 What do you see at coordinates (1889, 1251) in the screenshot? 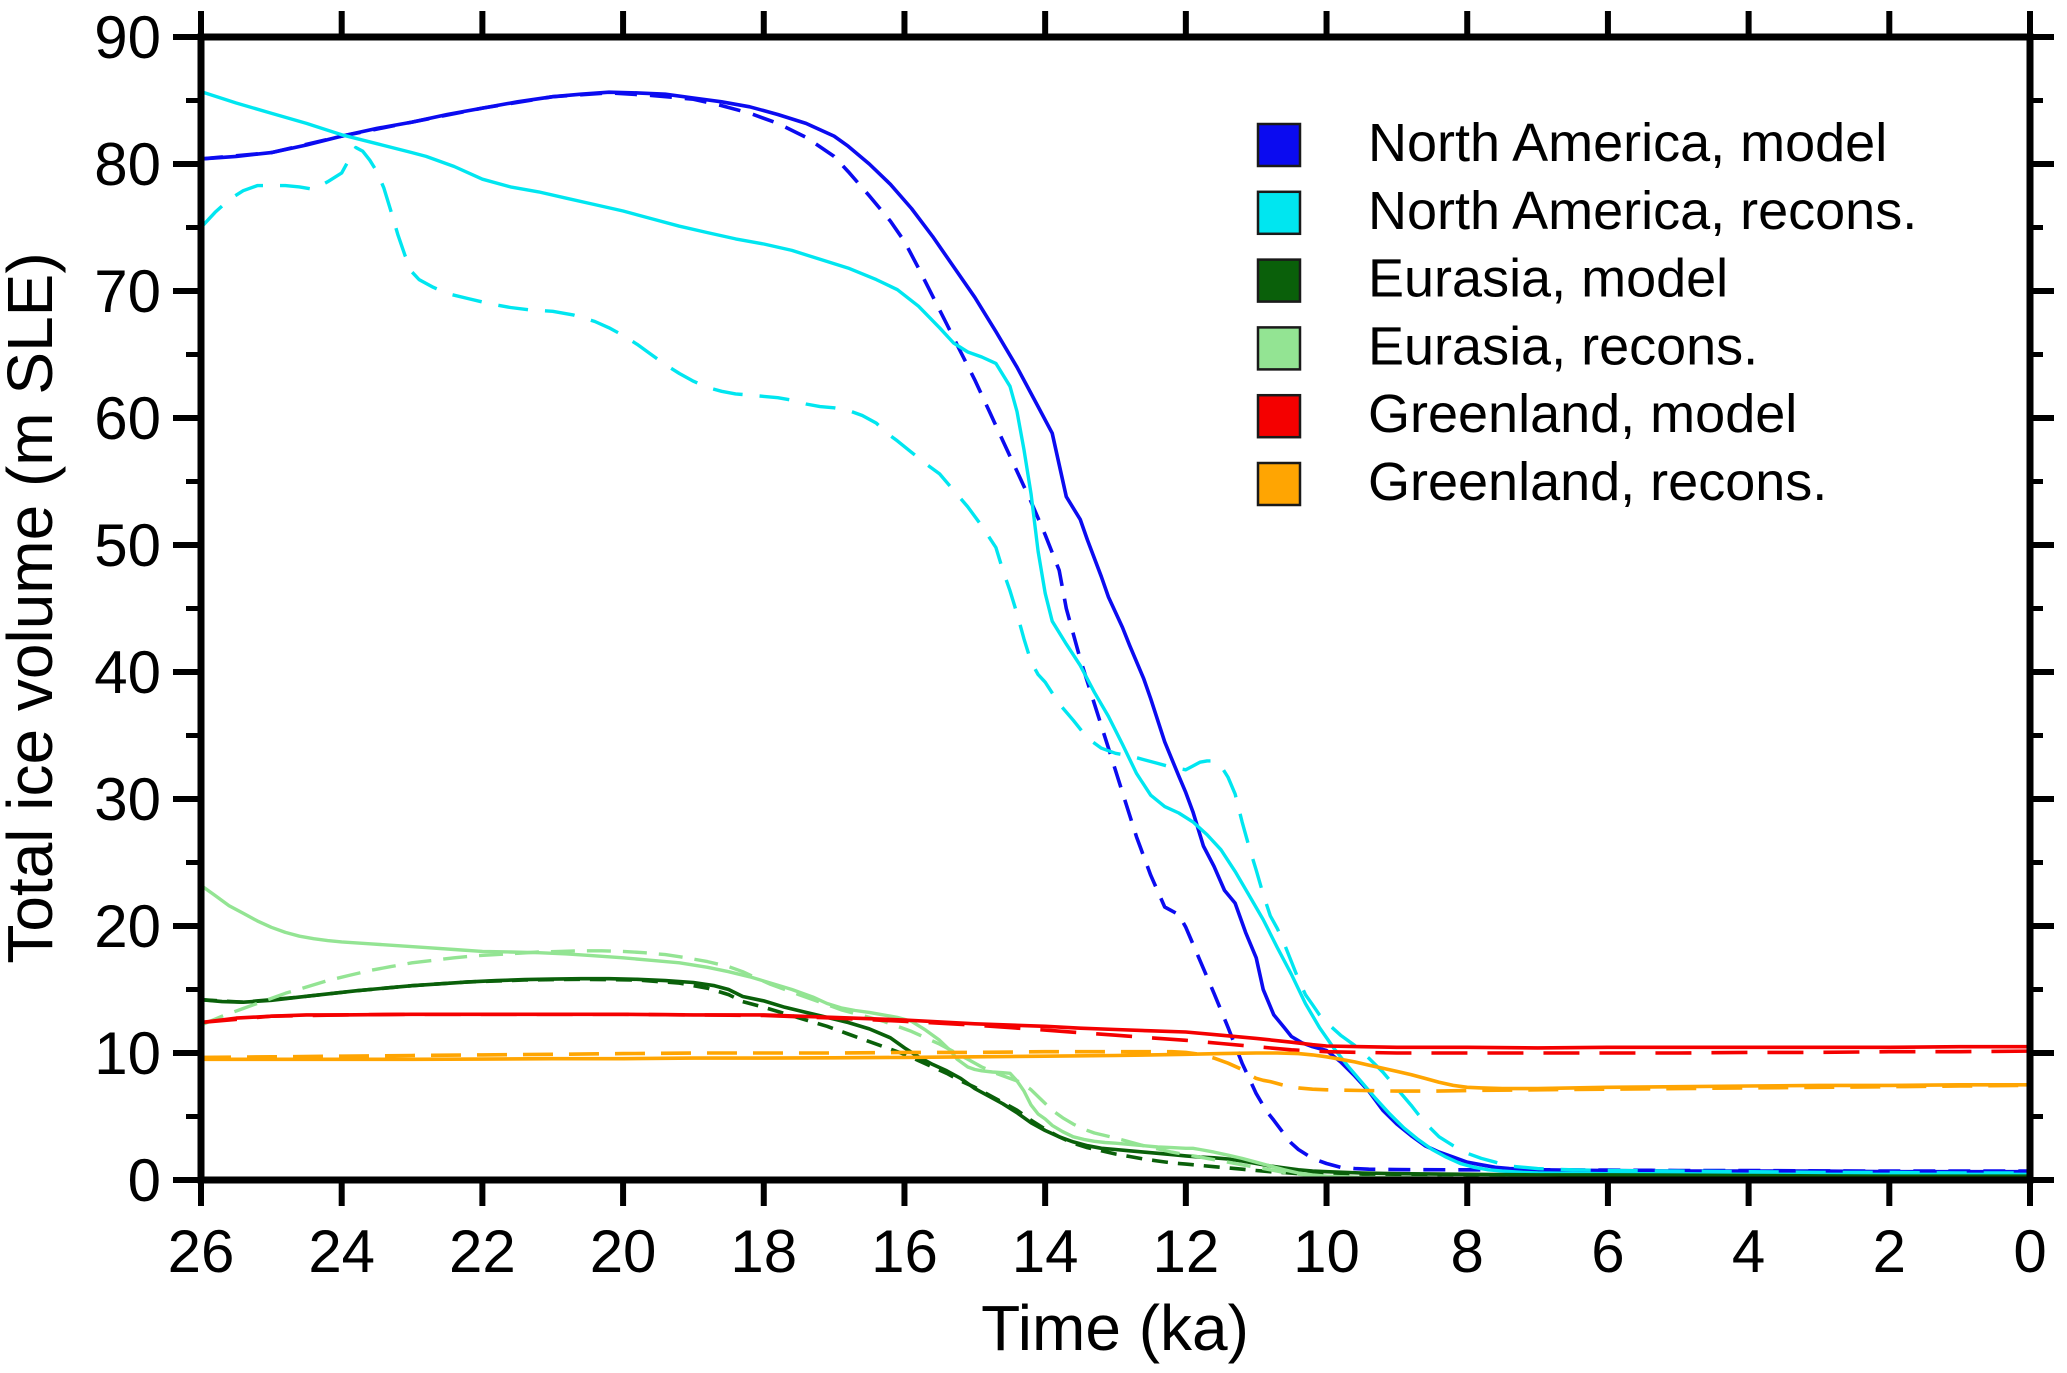
I see `x-tick-label: 2` at bounding box center [1889, 1251].